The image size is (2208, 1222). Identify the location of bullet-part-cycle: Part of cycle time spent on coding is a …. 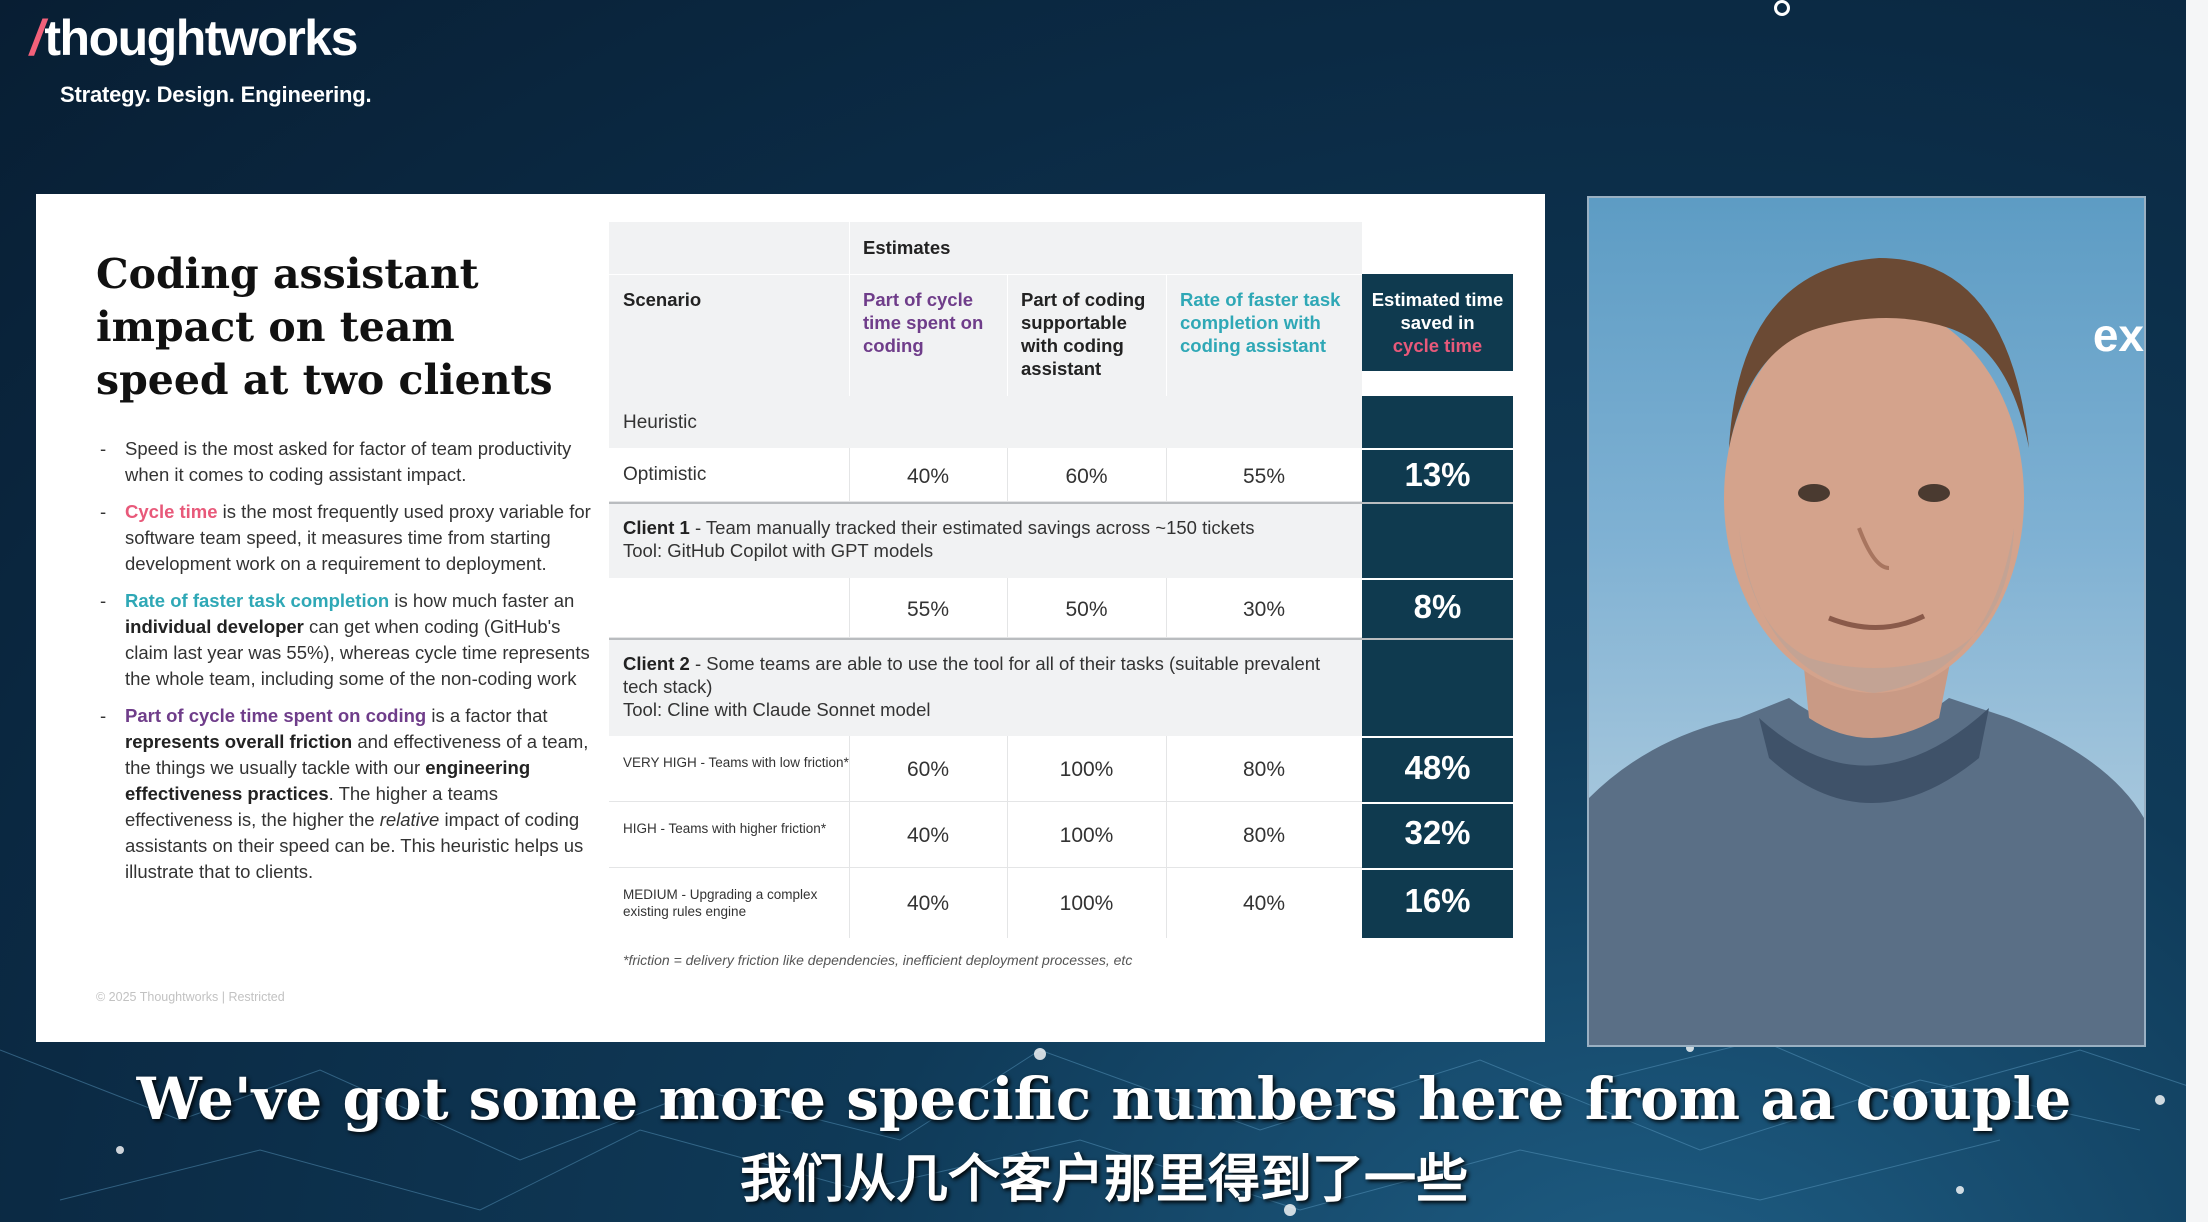
(351, 794).